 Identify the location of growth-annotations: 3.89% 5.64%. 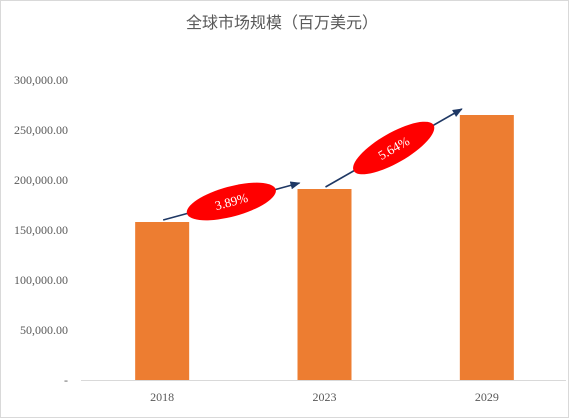
(312, 164).